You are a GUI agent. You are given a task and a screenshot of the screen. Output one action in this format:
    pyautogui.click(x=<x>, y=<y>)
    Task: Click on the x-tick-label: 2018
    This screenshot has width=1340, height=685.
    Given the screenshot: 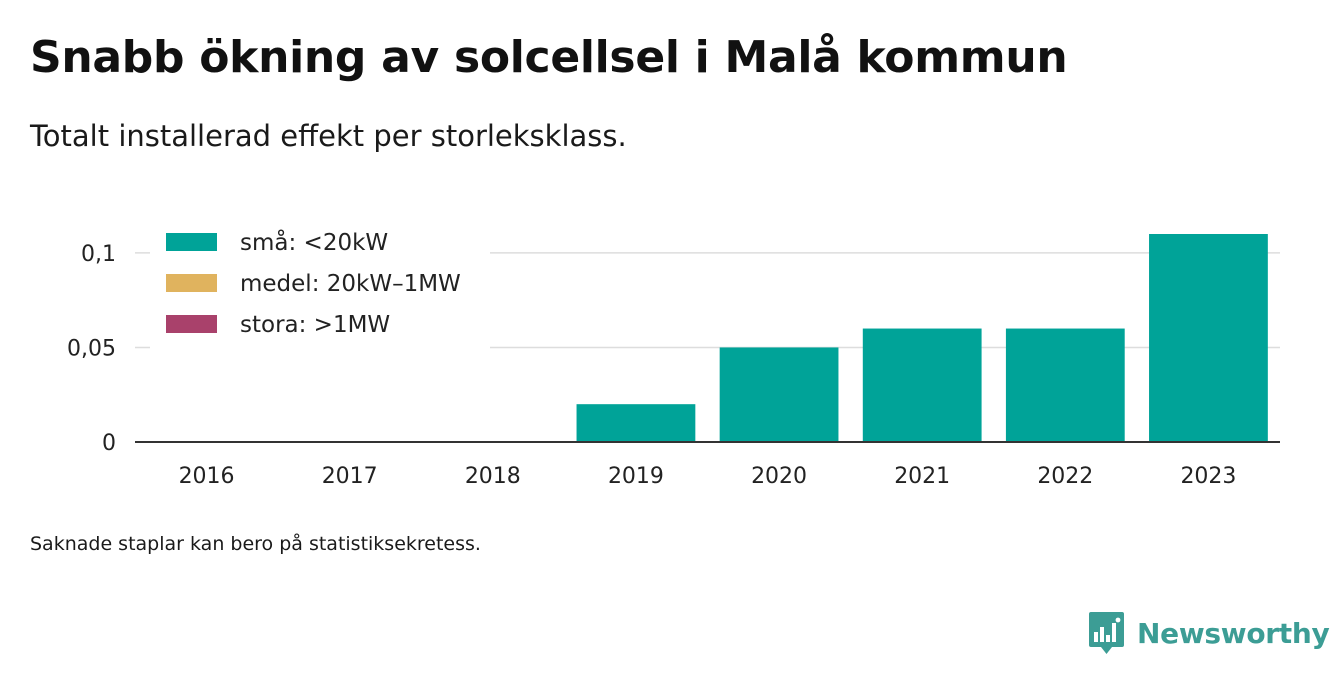 What is the action you would take?
    pyautogui.click(x=493, y=476)
    